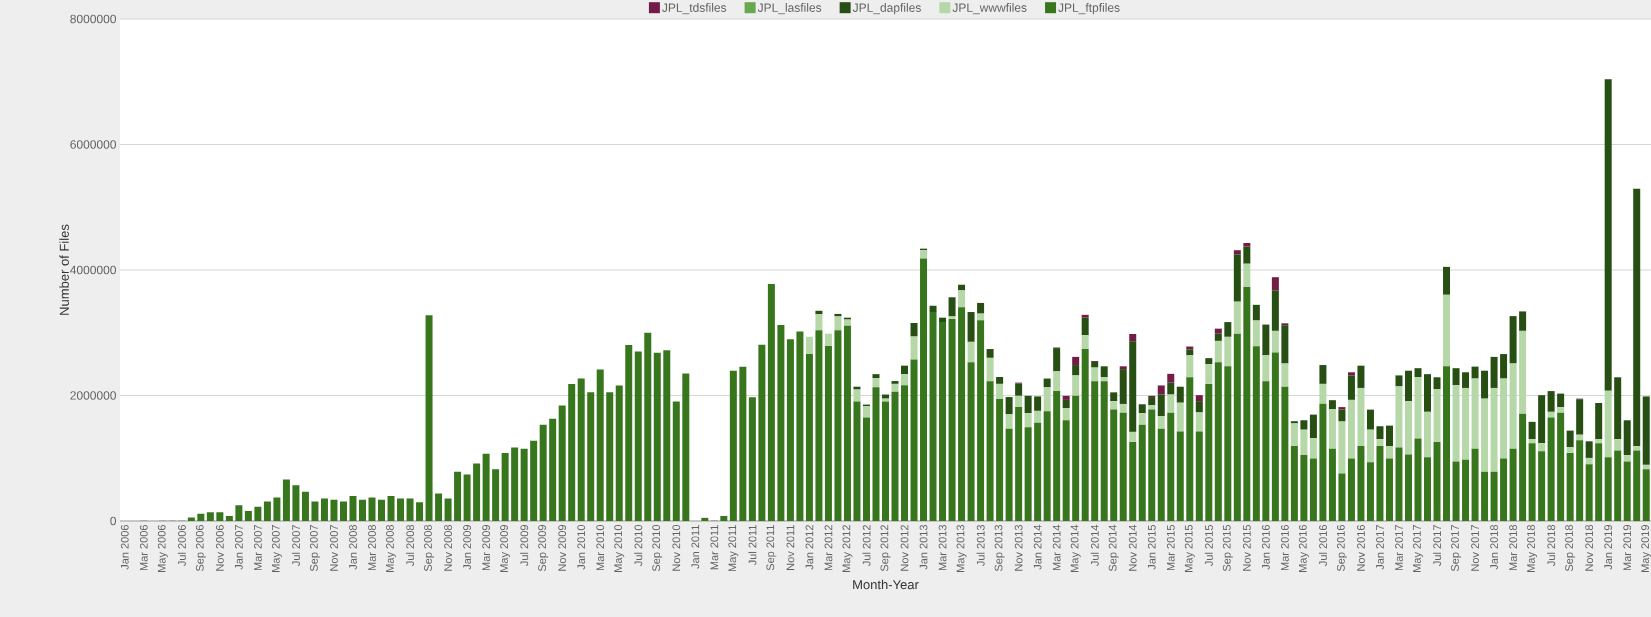 This screenshot has height=617, width=1651. I want to click on x-tick-label: May 2006, so click(162, 548).